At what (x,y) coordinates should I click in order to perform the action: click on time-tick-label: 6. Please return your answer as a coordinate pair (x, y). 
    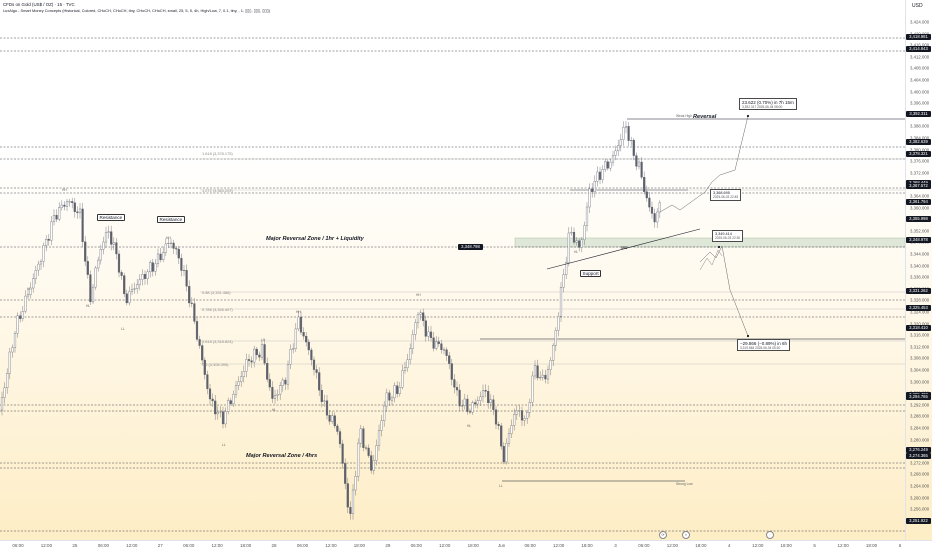
    Looking at the image, I should click on (900, 545).